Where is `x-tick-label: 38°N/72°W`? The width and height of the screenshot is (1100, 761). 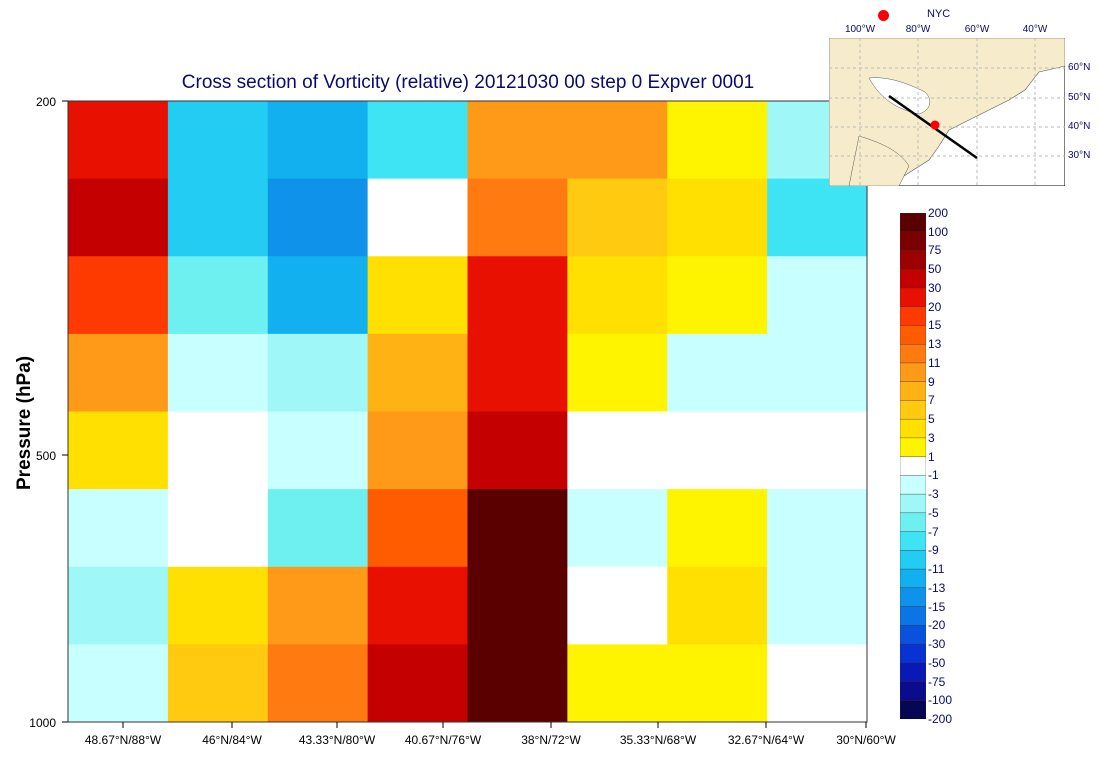
x-tick-label: 38°N/72°W is located at coordinates (551, 740).